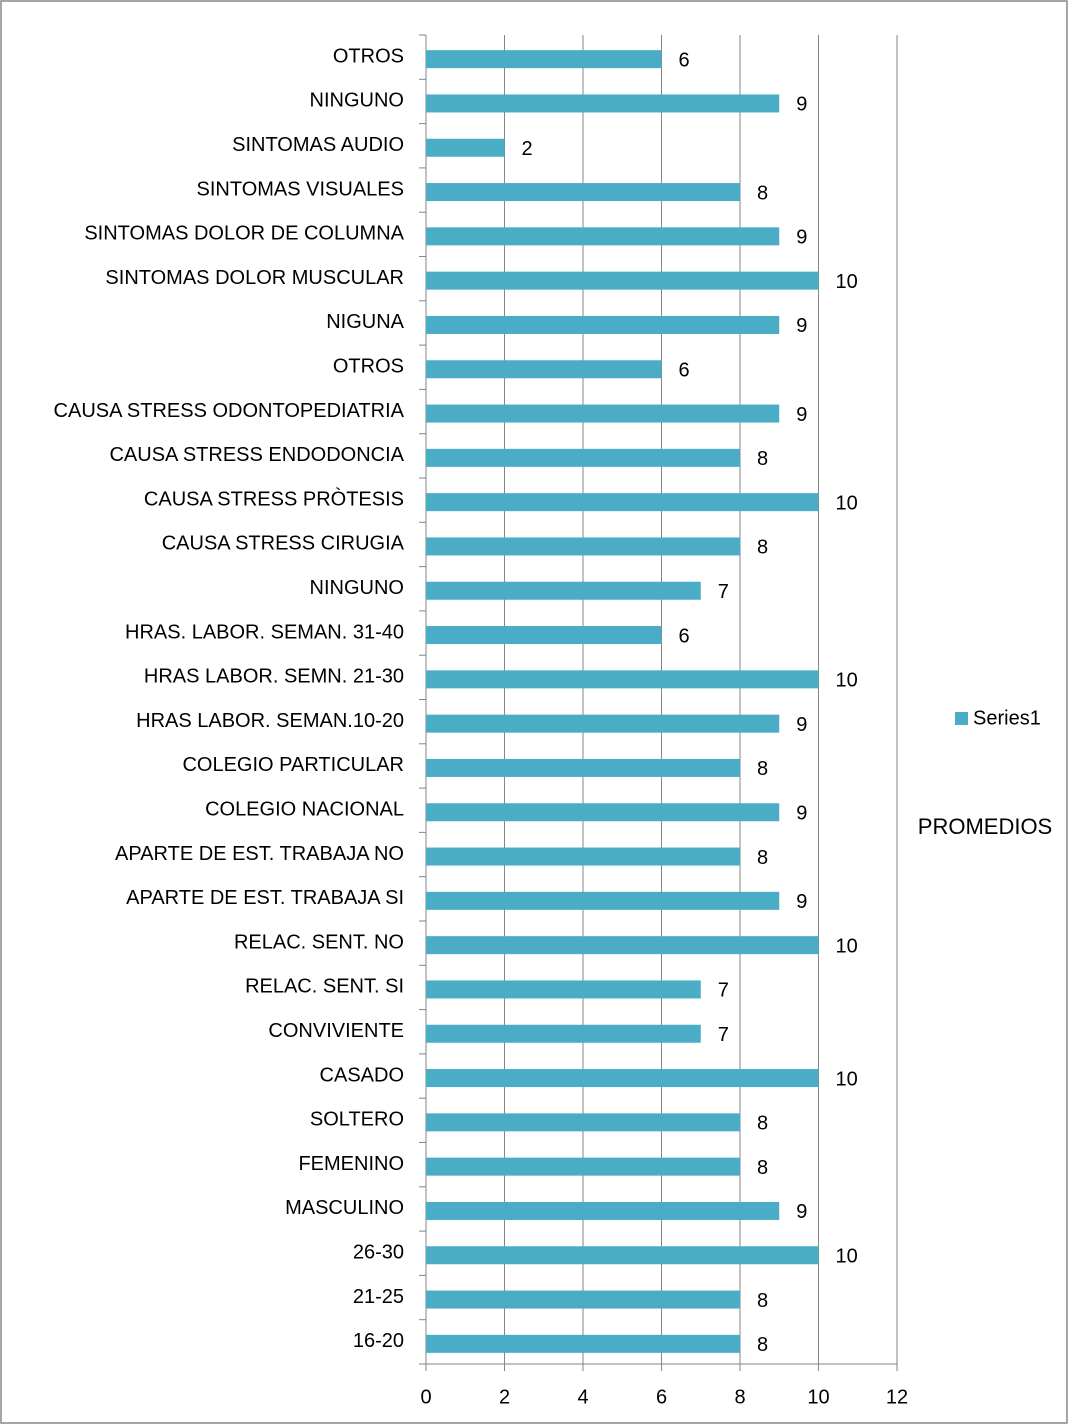 The width and height of the screenshot is (1068, 1424). I want to click on legend-swatch, so click(961, 718).